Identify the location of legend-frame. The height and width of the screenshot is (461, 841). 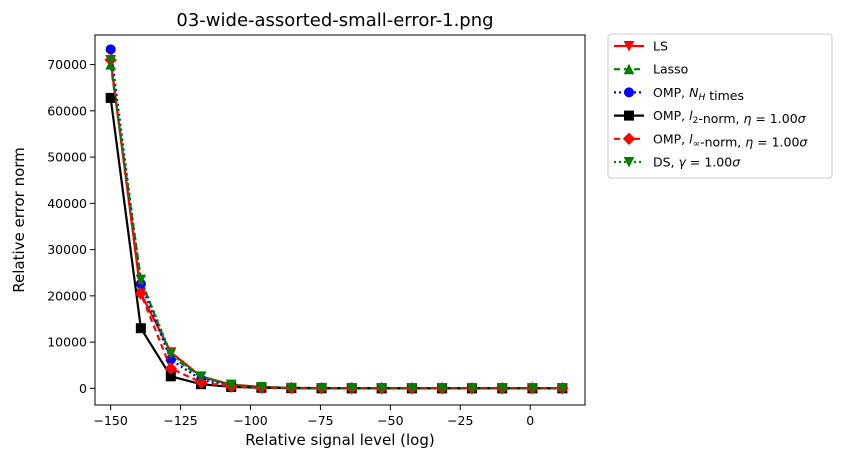
(720, 106).